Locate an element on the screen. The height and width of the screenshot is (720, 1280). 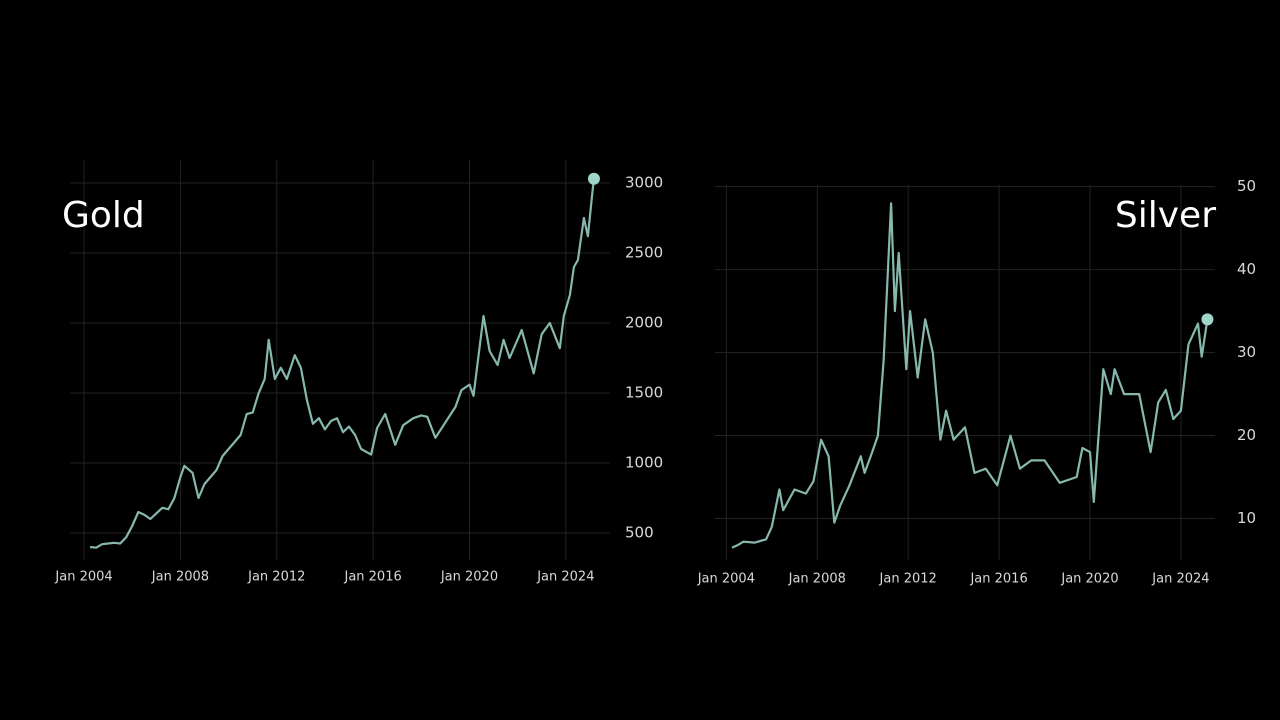
chart-title: Silver is located at coordinates (1165, 215).